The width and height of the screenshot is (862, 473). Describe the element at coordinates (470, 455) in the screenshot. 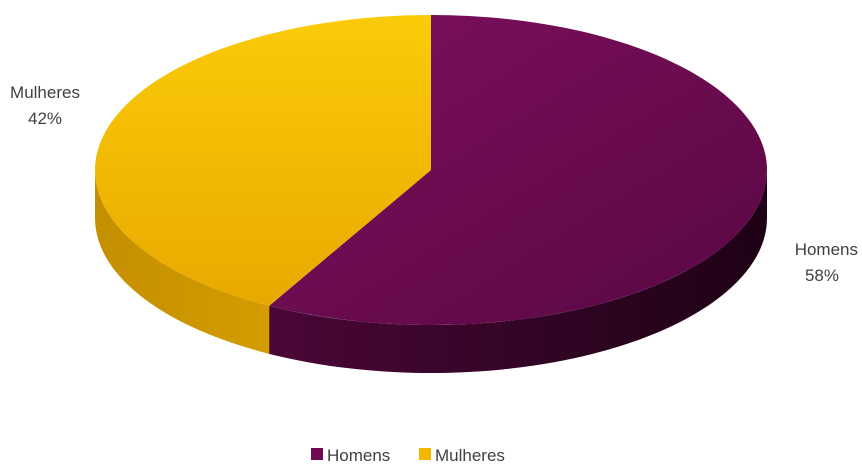

I see `legend-label-mulheres: Mulheres` at that location.